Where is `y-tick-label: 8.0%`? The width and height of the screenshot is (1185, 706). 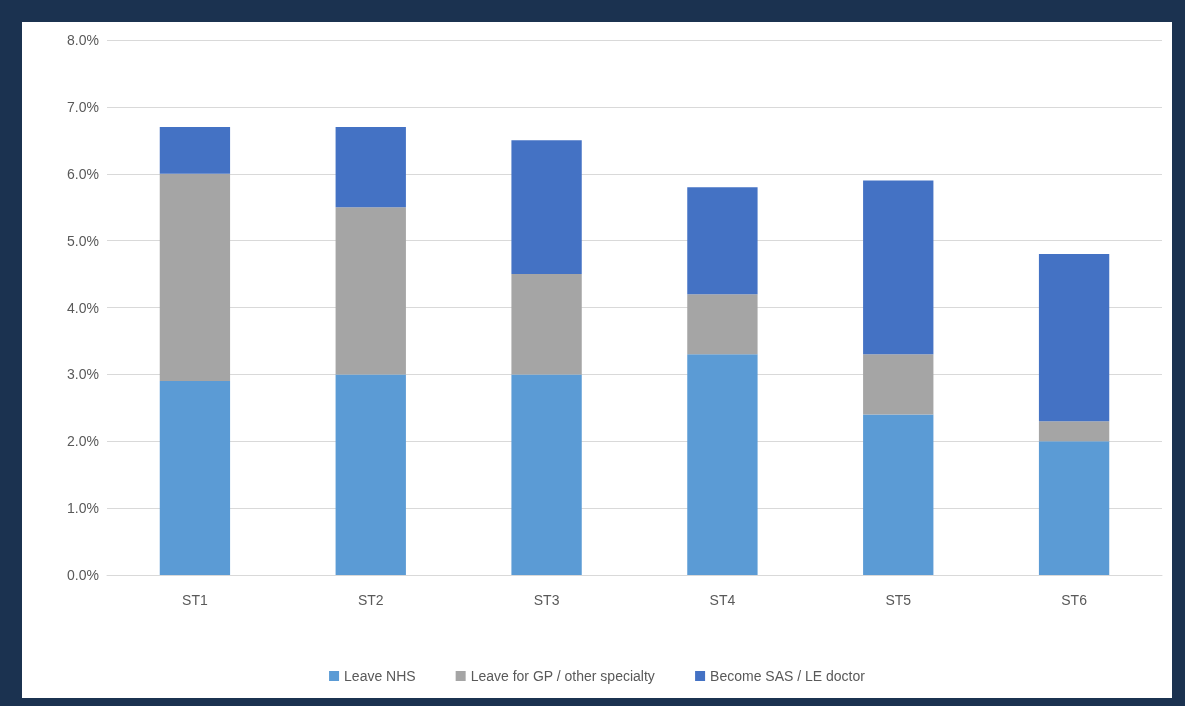 y-tick-label: 8.0% is located at coordinates (83, 40).